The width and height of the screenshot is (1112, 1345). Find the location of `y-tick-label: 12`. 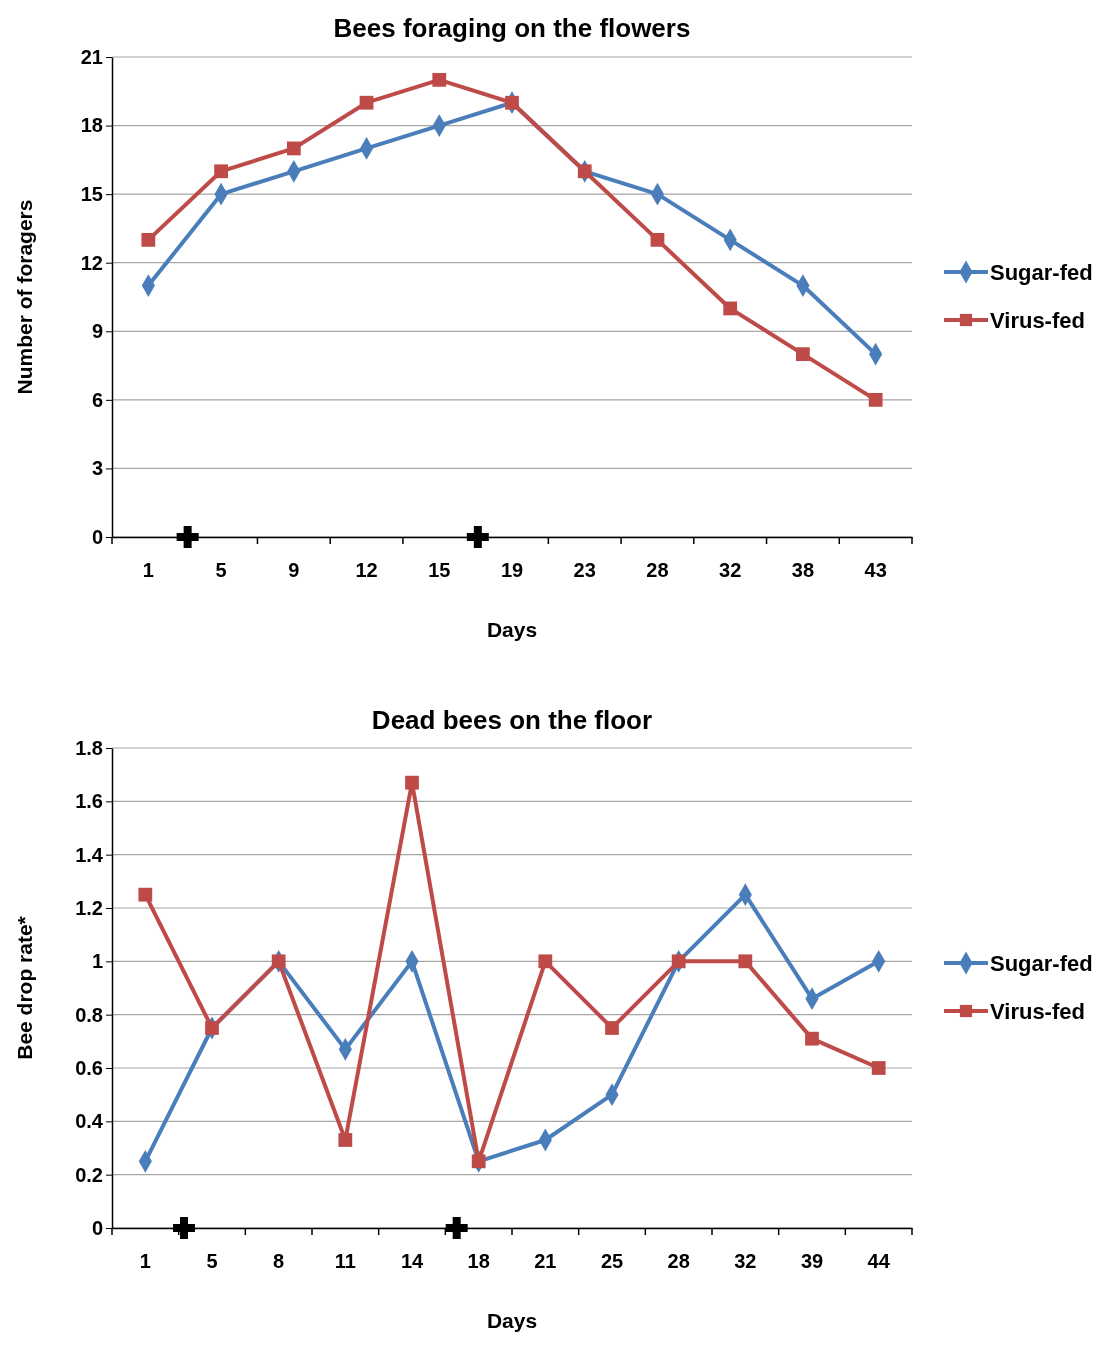

y-tick-label: 12 is located at coordinates (91, 262).